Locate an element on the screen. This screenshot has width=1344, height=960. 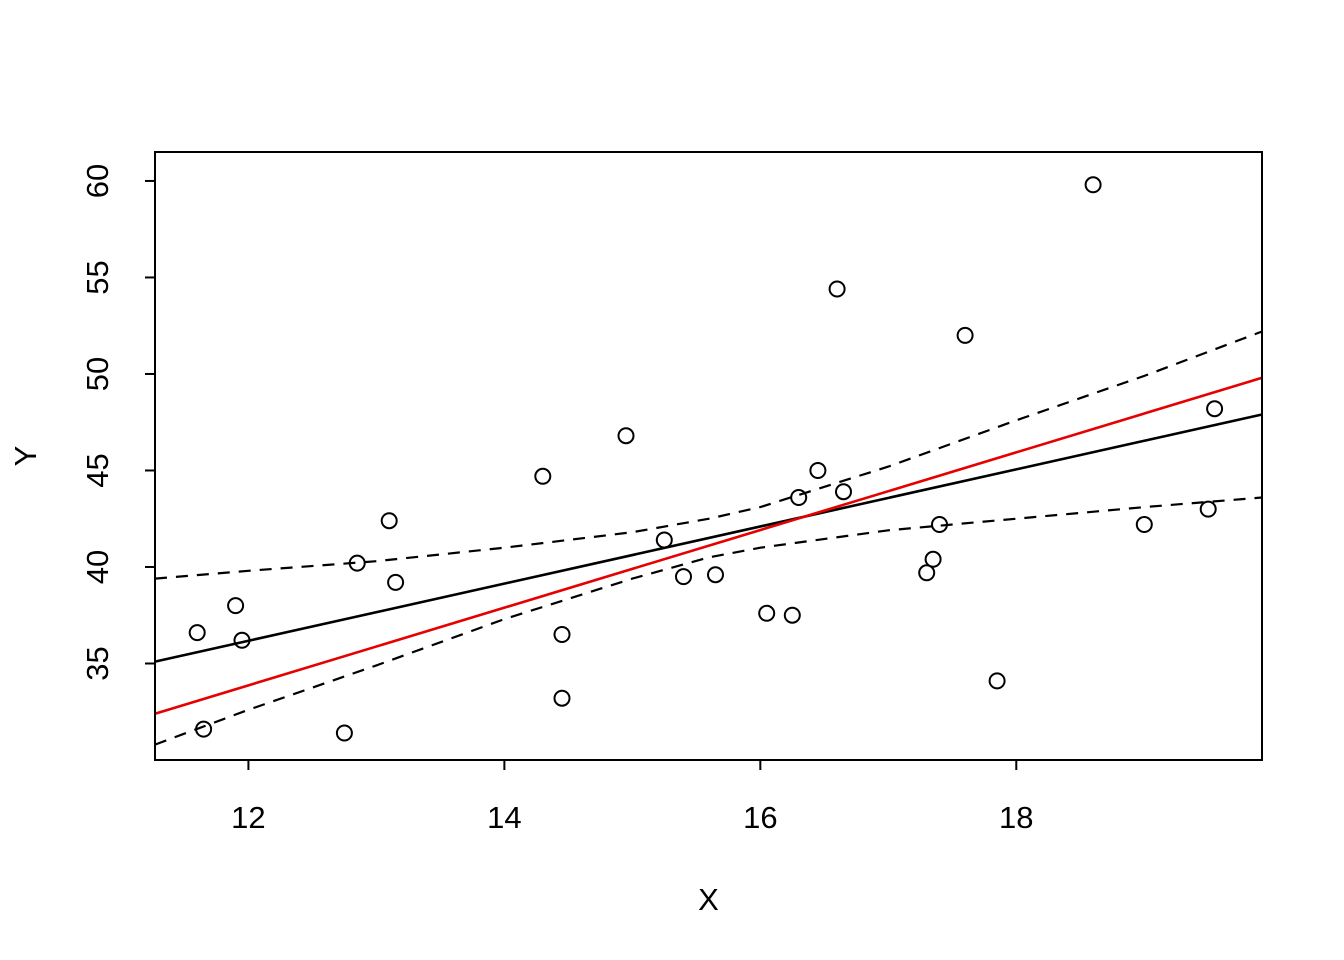
x-tick-label: 14 is located at coordinates (504, 817).